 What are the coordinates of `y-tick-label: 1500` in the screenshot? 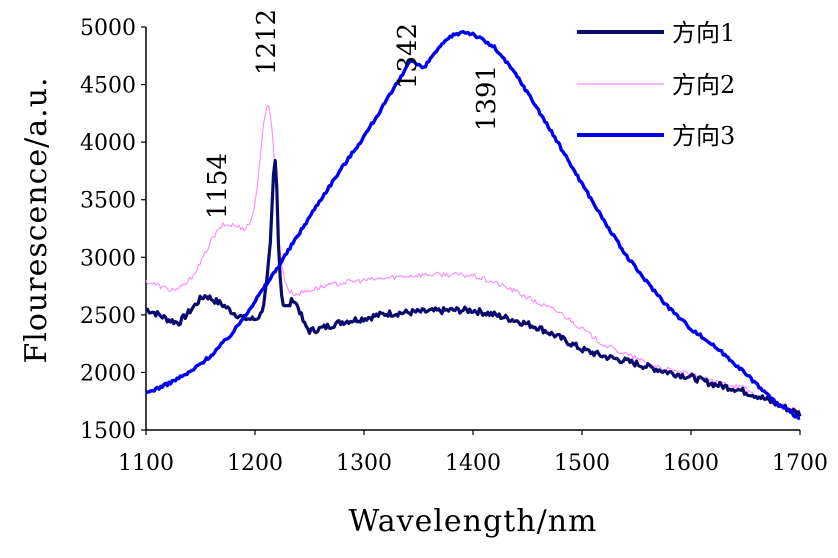 It's located at (108, 431).